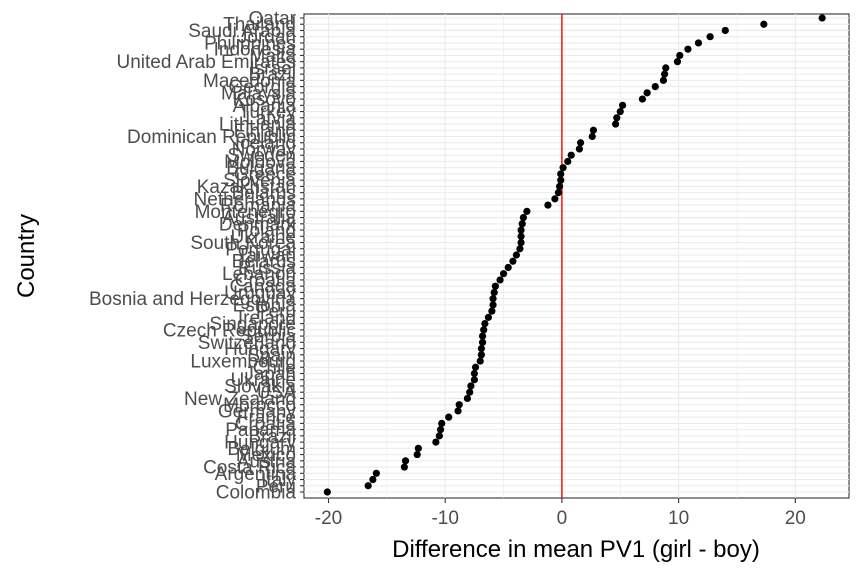 The image size is (864, 576). I want to click on y-tick-label: Dominican Republic, so click(211, 137).